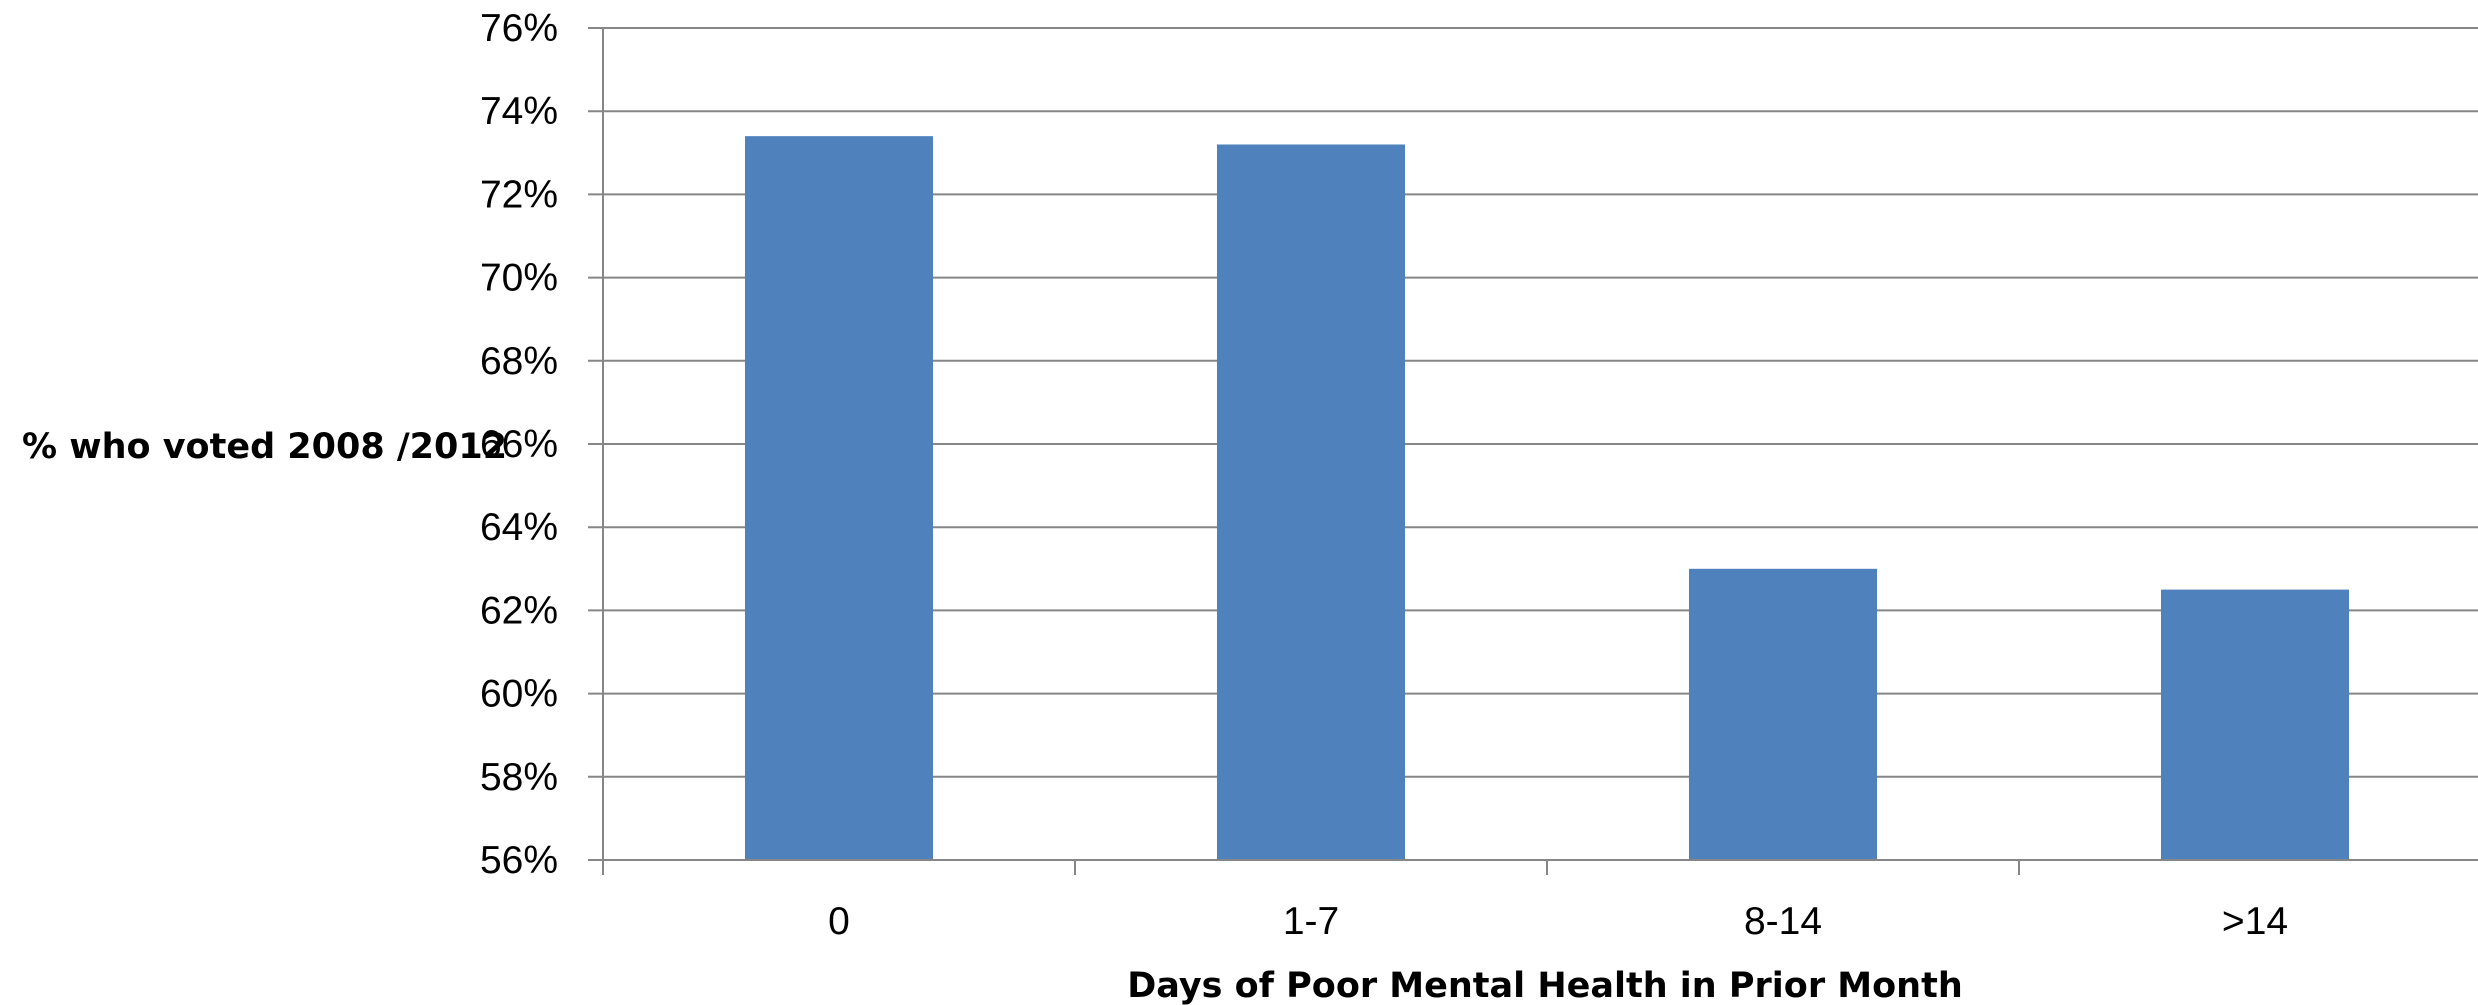 The height and width of the screenshot is (1005, 2478). I want to click on y-tick-label: 56%, so click(519, 860).